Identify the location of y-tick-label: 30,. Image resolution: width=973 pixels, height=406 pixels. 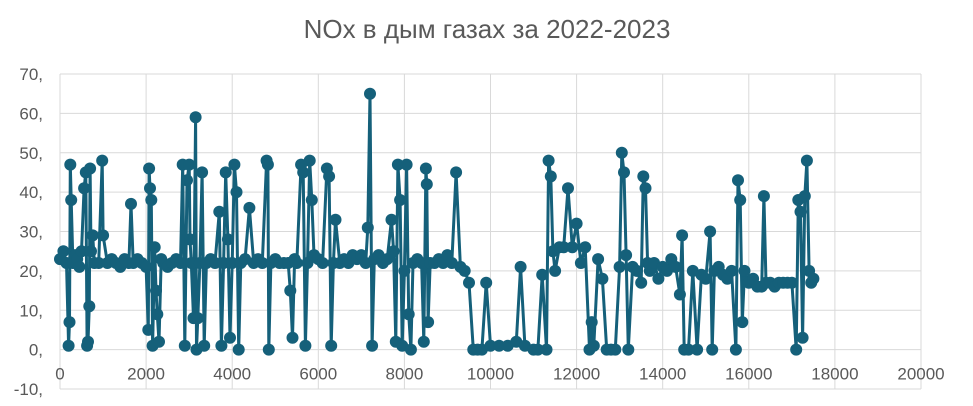
(31, 232).